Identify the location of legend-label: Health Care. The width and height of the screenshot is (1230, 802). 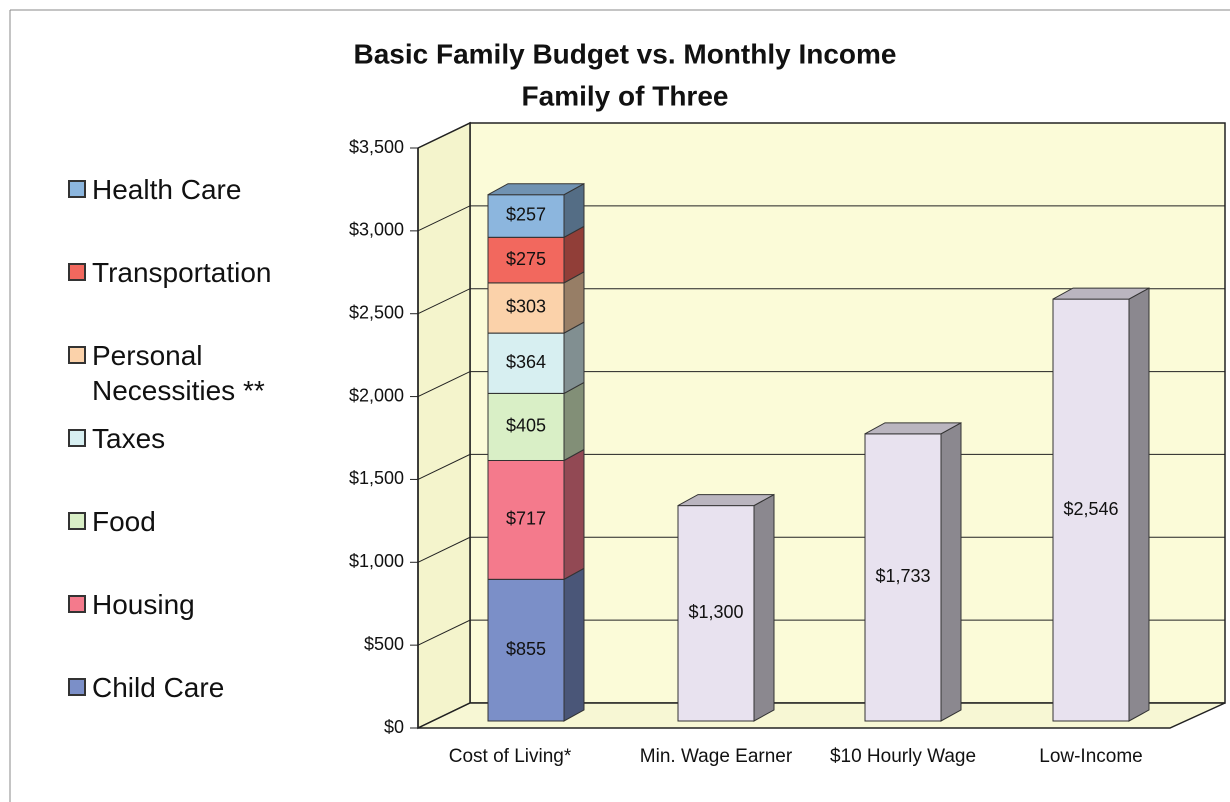
(167, 189).